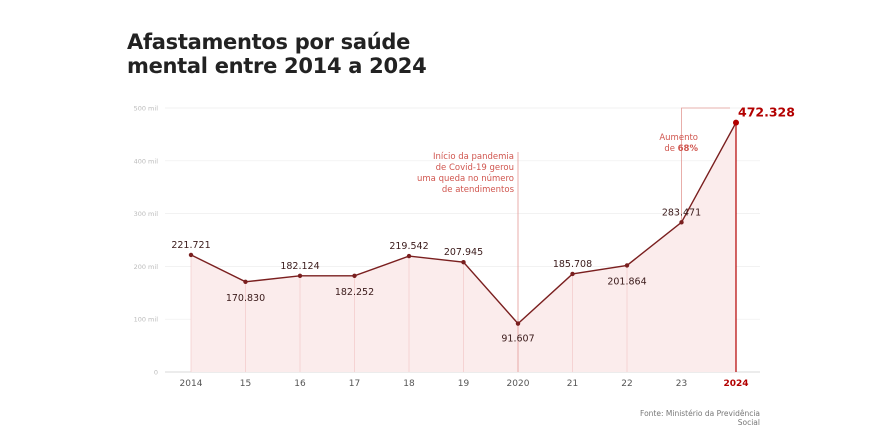  I want to click on y-tick-label: 400 mil, so click(146, 161).